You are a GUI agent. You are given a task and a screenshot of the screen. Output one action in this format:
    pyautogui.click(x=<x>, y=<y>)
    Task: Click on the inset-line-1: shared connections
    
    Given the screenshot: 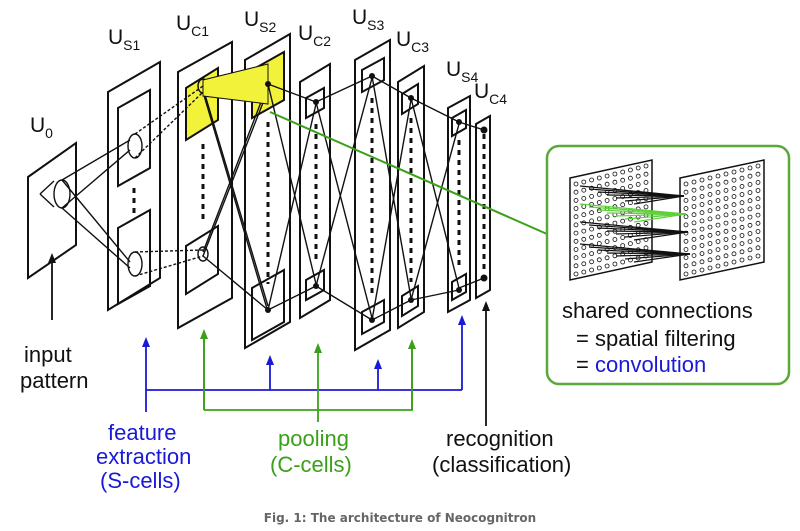 What is the action you would take?
    pyautogui.click(x=657, y=310)
    